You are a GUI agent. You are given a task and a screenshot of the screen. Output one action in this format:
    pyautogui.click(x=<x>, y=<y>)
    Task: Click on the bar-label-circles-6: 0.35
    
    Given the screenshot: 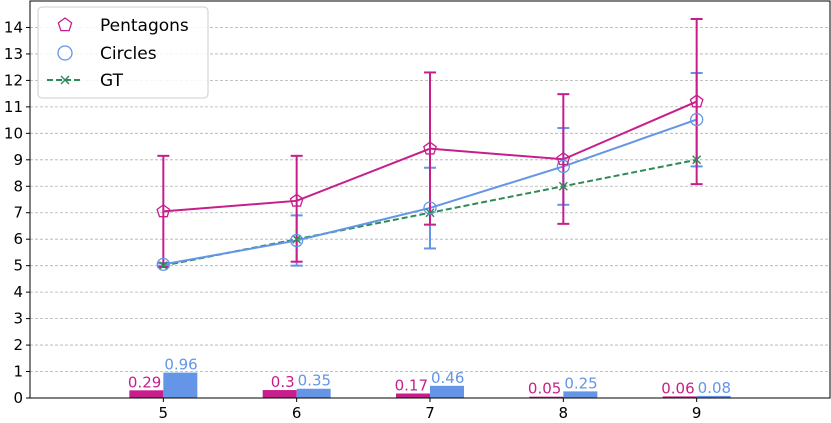 What is the action you would take?
    pyautogui.click(x=314, y=381)
    